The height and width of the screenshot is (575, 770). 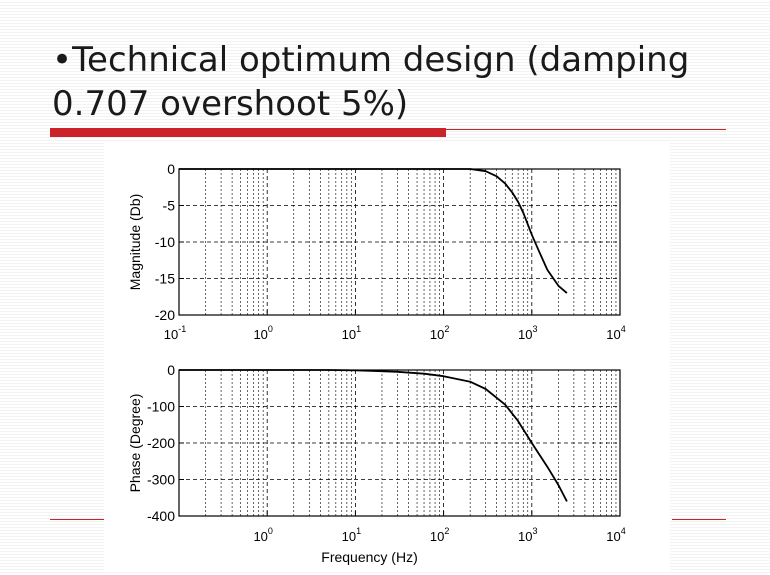 What do you see at coordinates (373, 231) in the screenshot?
I see `magnitude-curve` at bounding box center [373, 231].